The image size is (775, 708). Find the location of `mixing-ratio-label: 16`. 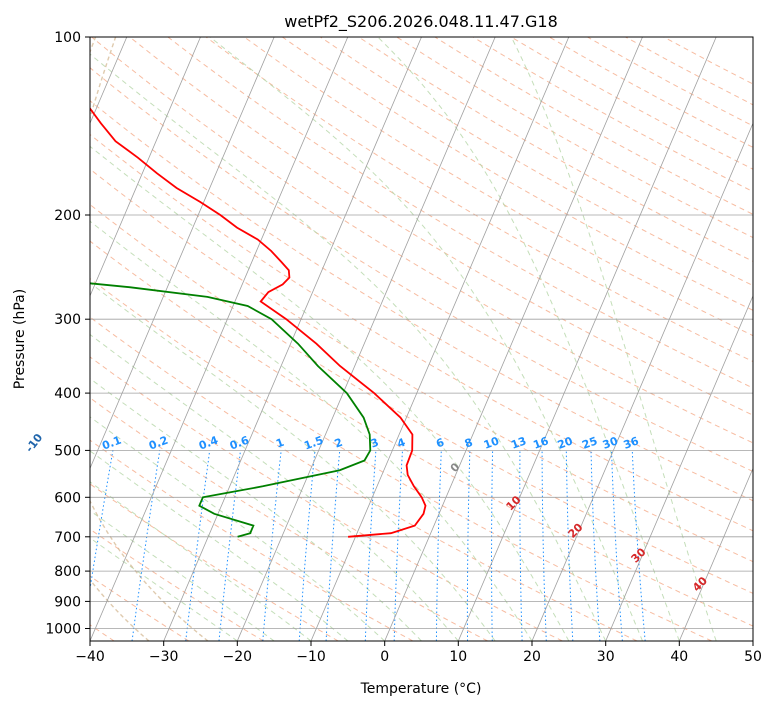

mixing-ratio-label: 16 is located at coordinates (540, 443).